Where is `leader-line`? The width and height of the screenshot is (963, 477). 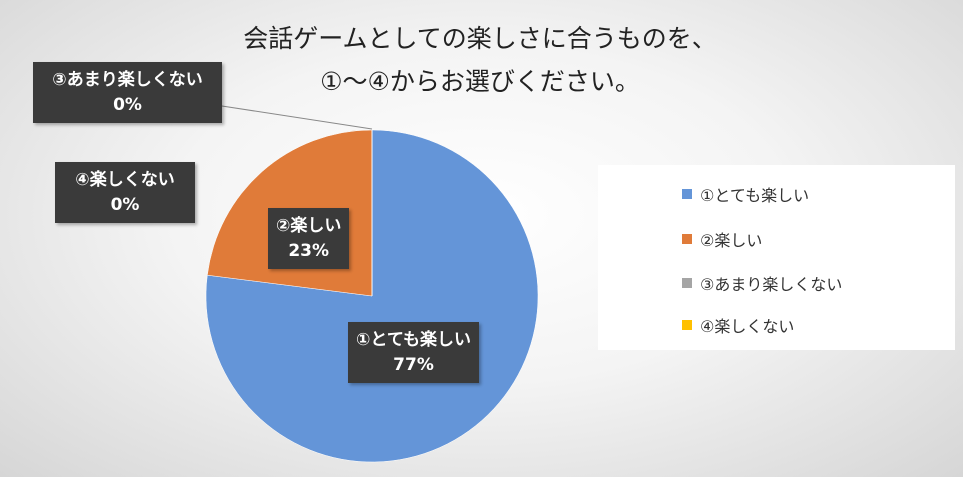
leader-line is located at coordinates (297, 117).